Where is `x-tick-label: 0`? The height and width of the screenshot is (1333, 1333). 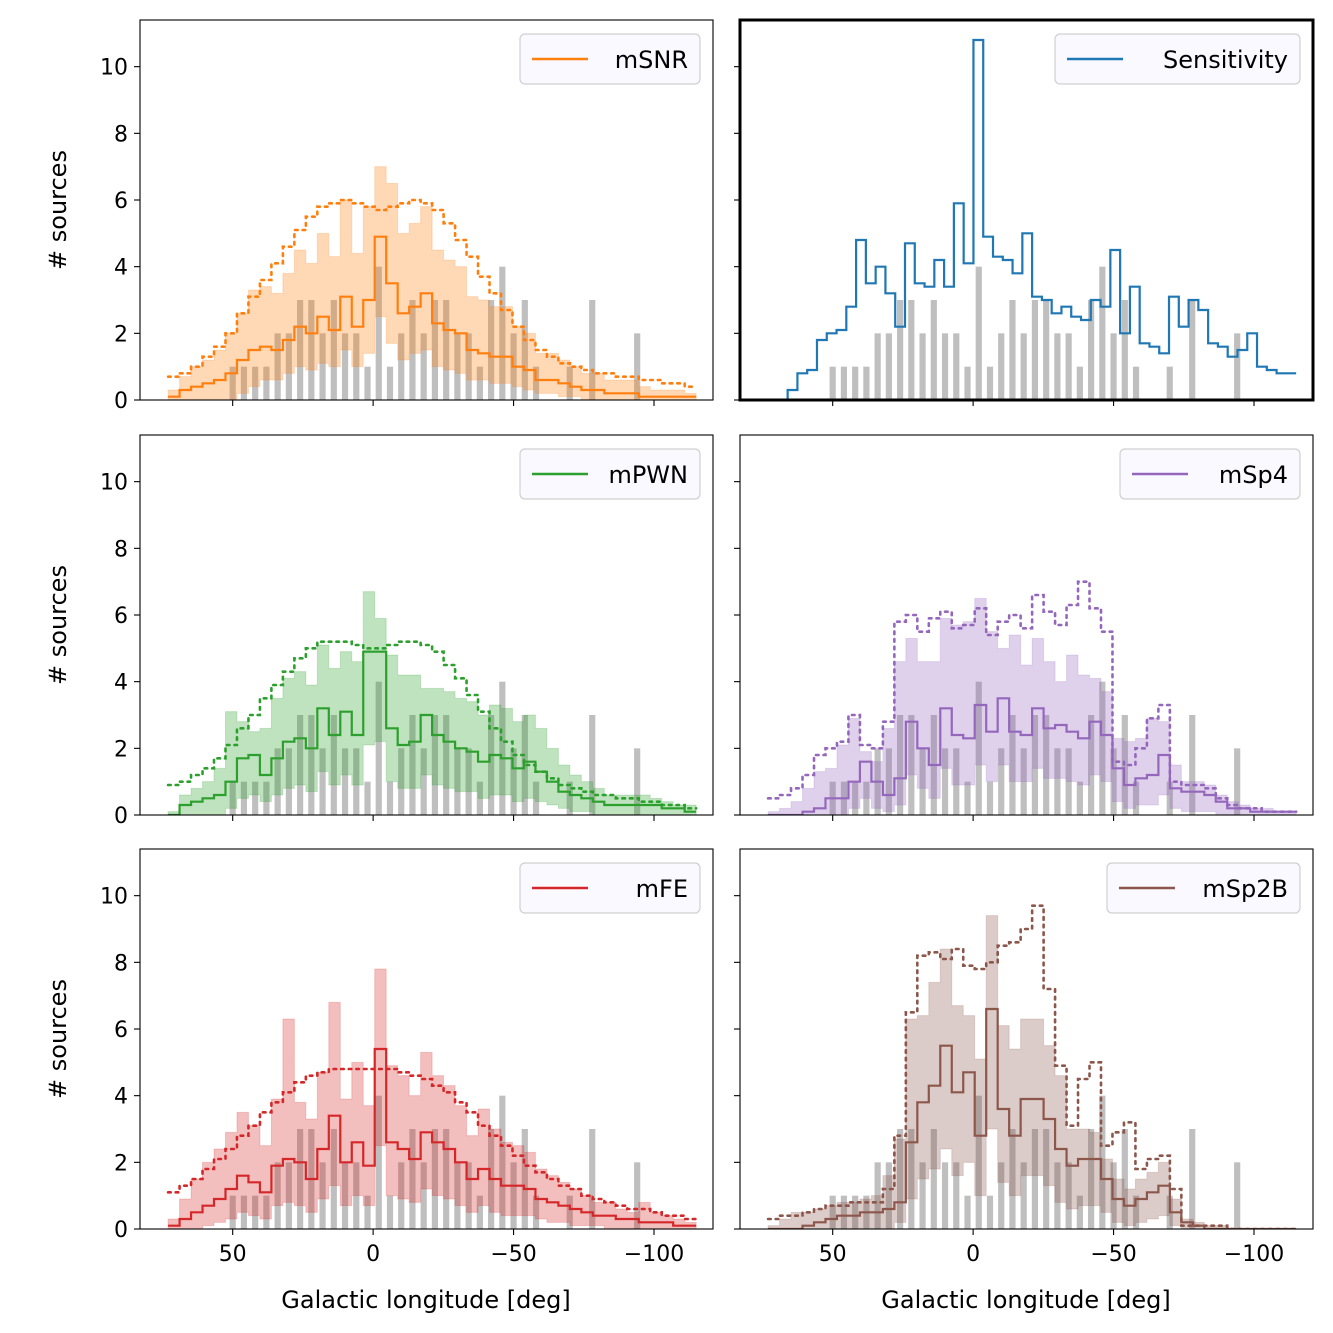
x-tick-label: 0 is located at coordinates (973, 1254).